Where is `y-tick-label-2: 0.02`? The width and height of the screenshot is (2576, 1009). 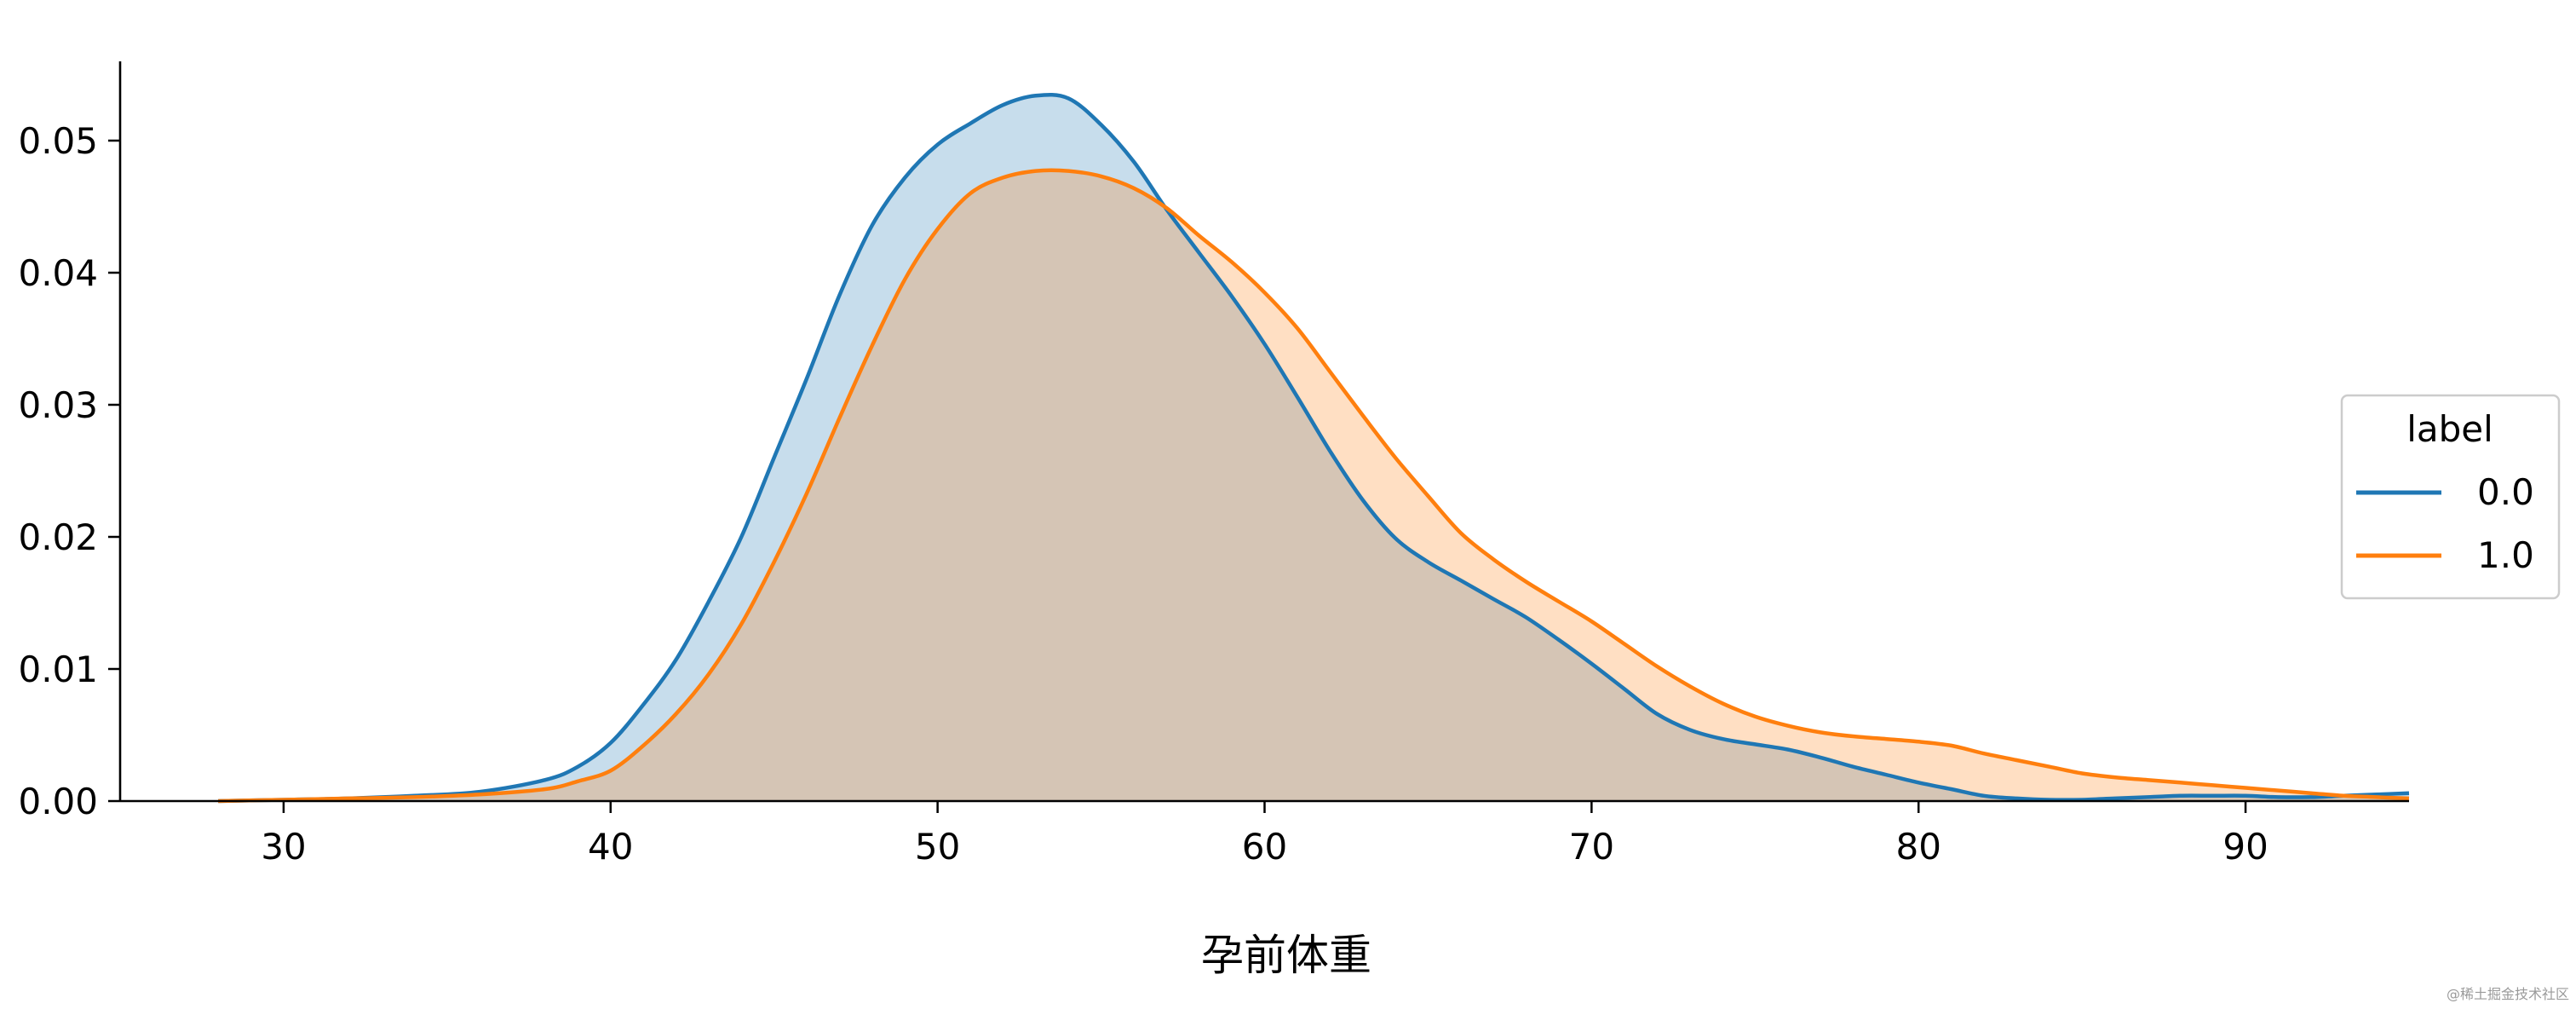
y-tick-label-2: 0.02 is located at coordinates (58, 537).